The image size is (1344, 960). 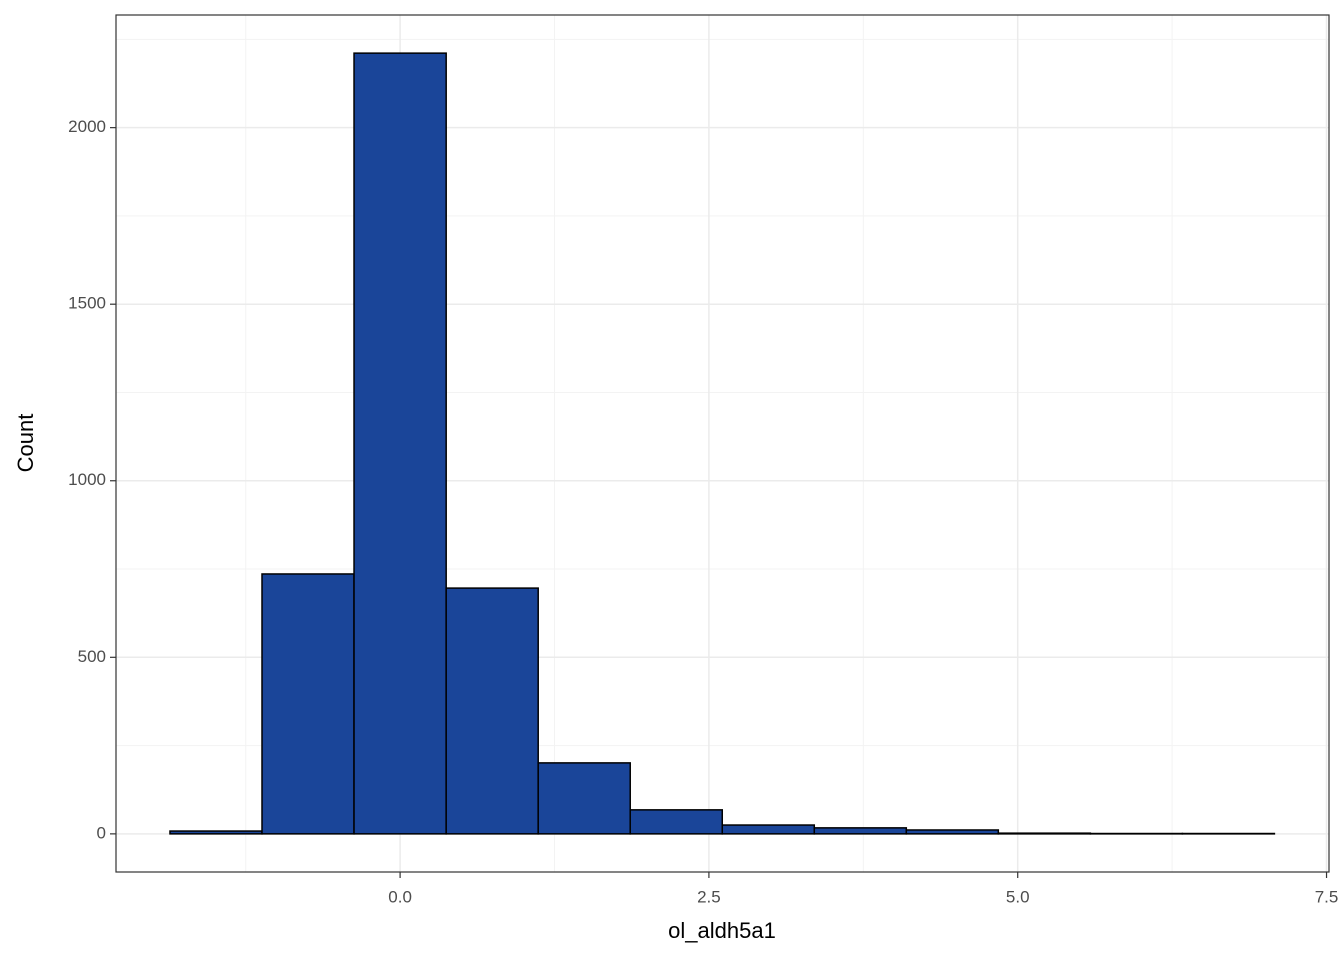 I want to click on y-tick-label: 1500, so click(x=87, y=303).